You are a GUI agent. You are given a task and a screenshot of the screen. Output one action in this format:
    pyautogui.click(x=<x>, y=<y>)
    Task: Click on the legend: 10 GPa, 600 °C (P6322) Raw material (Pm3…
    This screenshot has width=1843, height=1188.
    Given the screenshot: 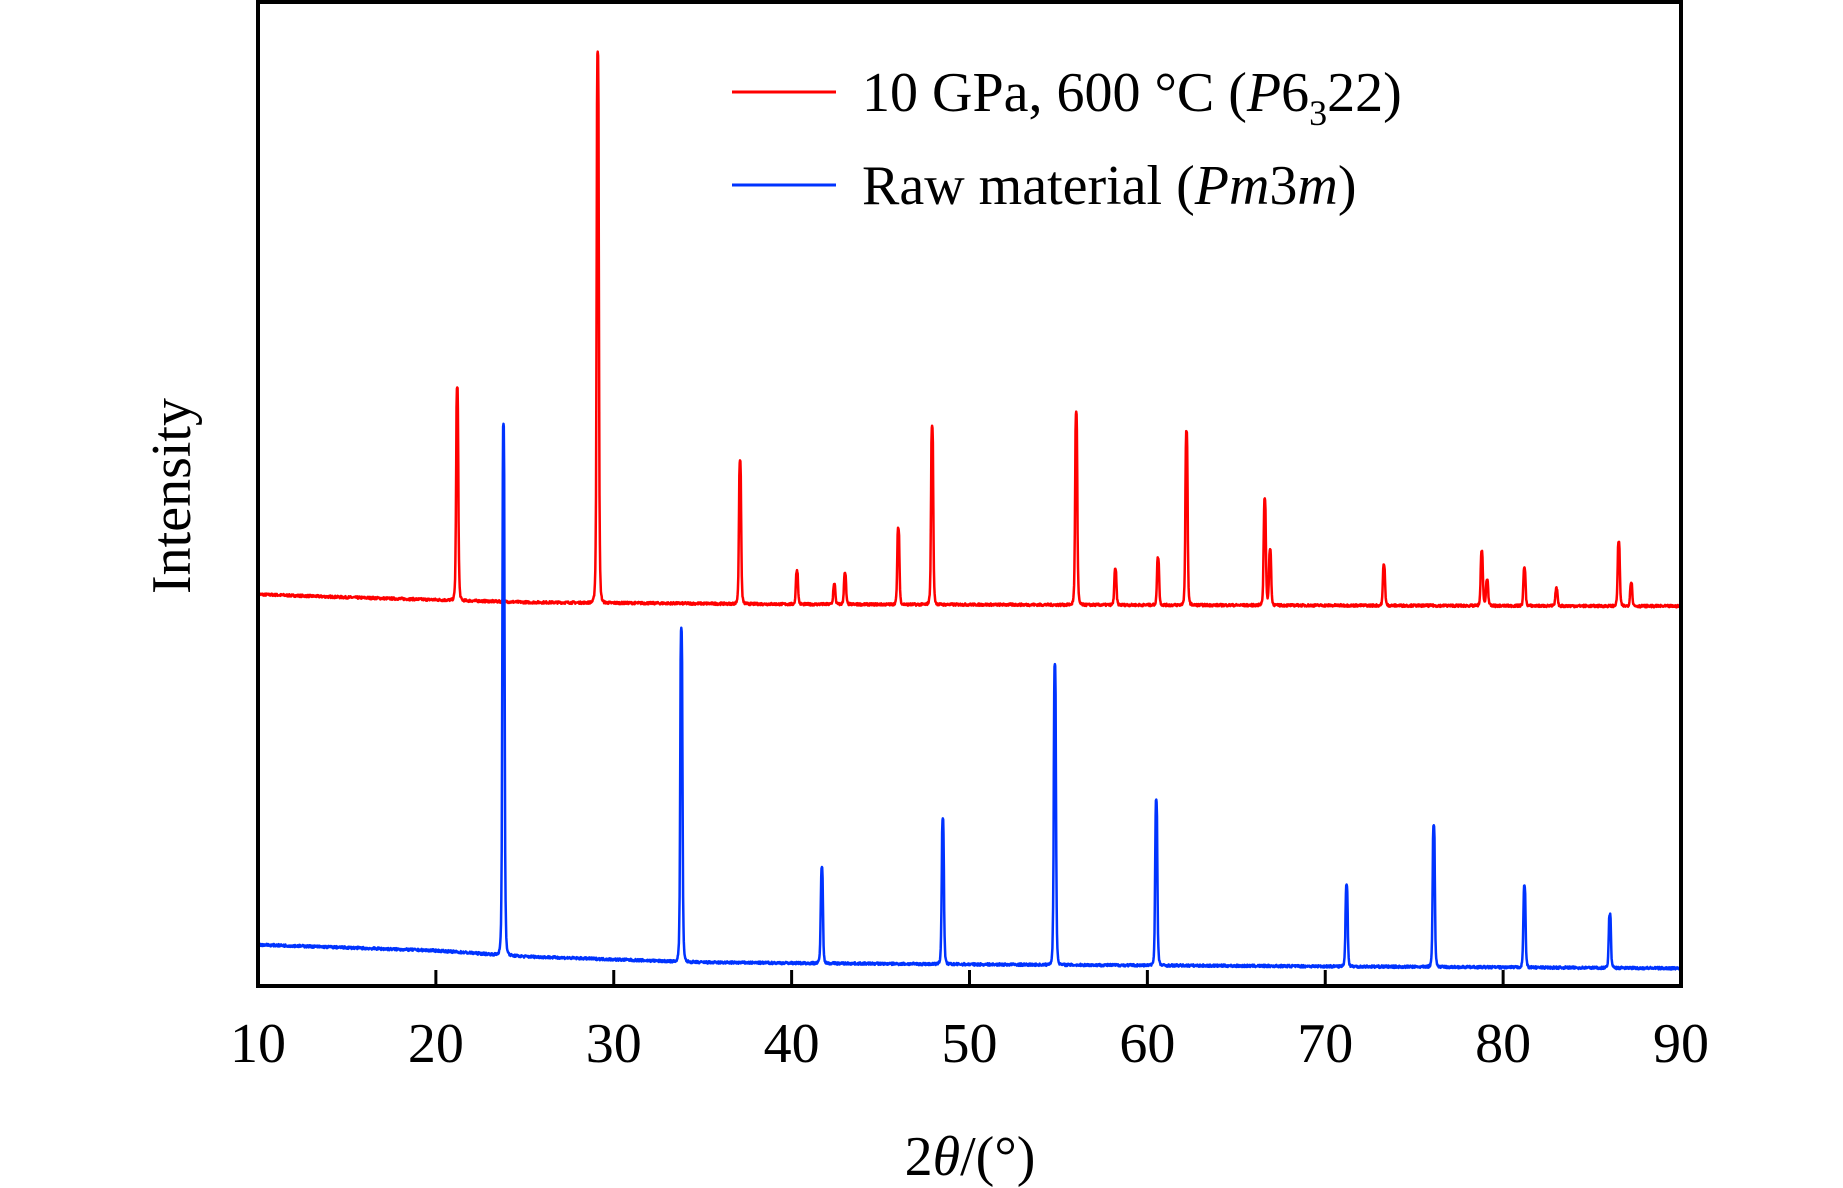 What is the action you would take?
    pyautogui.click(x=1067, y=139)
    